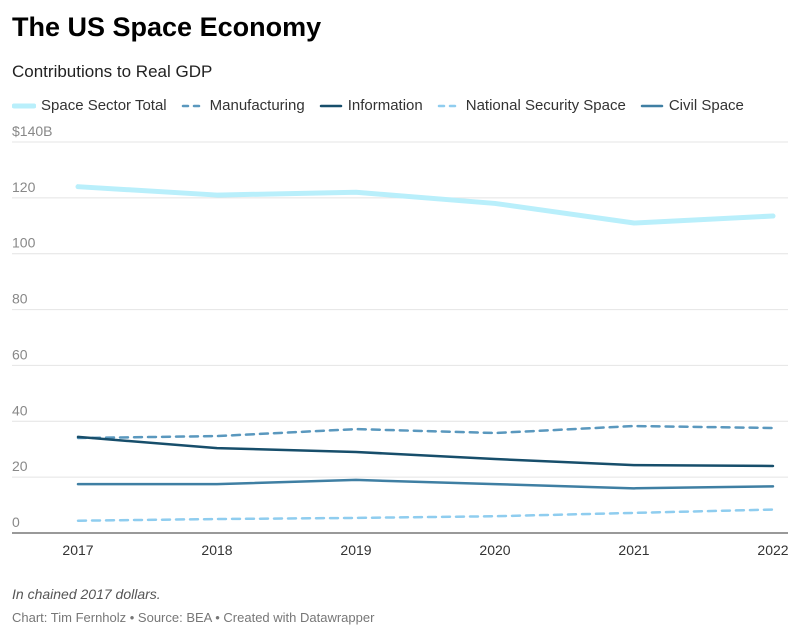 The image size is (807, 640). Describe the element at coordinates (112, 71) in the screenshot. I see `chart-subtitle: Contributions to Real GDP` at that location.